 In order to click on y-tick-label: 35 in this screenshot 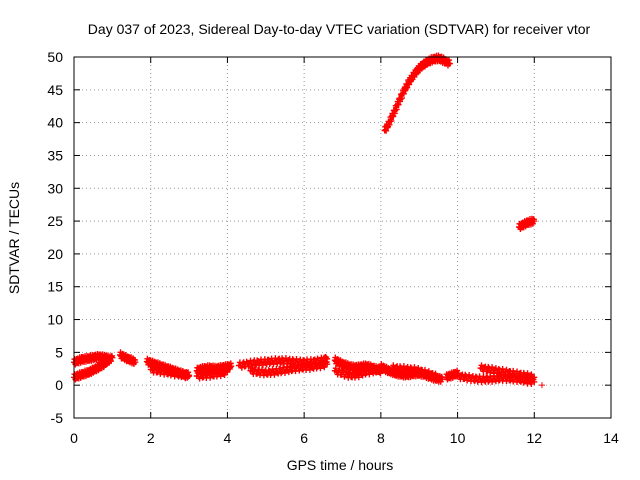, I will do `click(55, 155)`.